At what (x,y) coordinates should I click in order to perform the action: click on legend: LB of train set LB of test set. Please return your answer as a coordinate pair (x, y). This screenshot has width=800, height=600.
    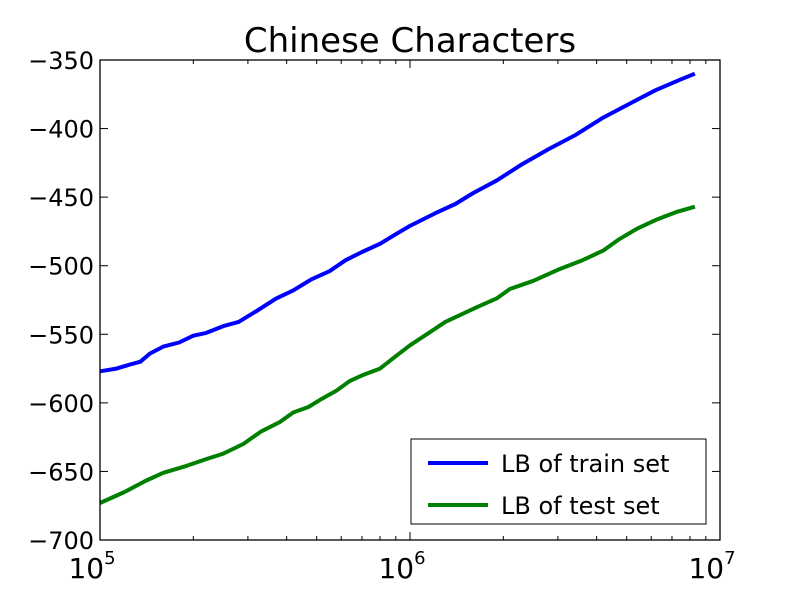
    Looking at the image, I should click on (558, 481).